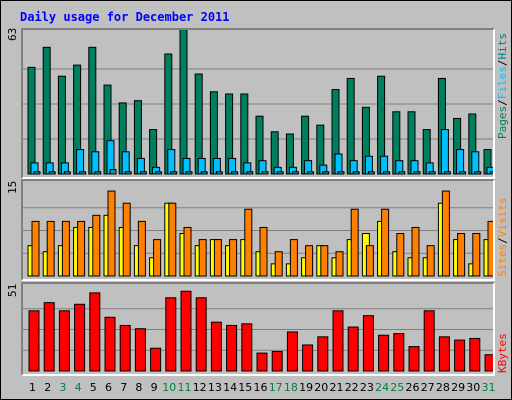 This screenshot has height=400, width=512. Describe the element at coordinates (154, 387) in the screenshot. I see `x-tick-label-day-9: 9` at that location.